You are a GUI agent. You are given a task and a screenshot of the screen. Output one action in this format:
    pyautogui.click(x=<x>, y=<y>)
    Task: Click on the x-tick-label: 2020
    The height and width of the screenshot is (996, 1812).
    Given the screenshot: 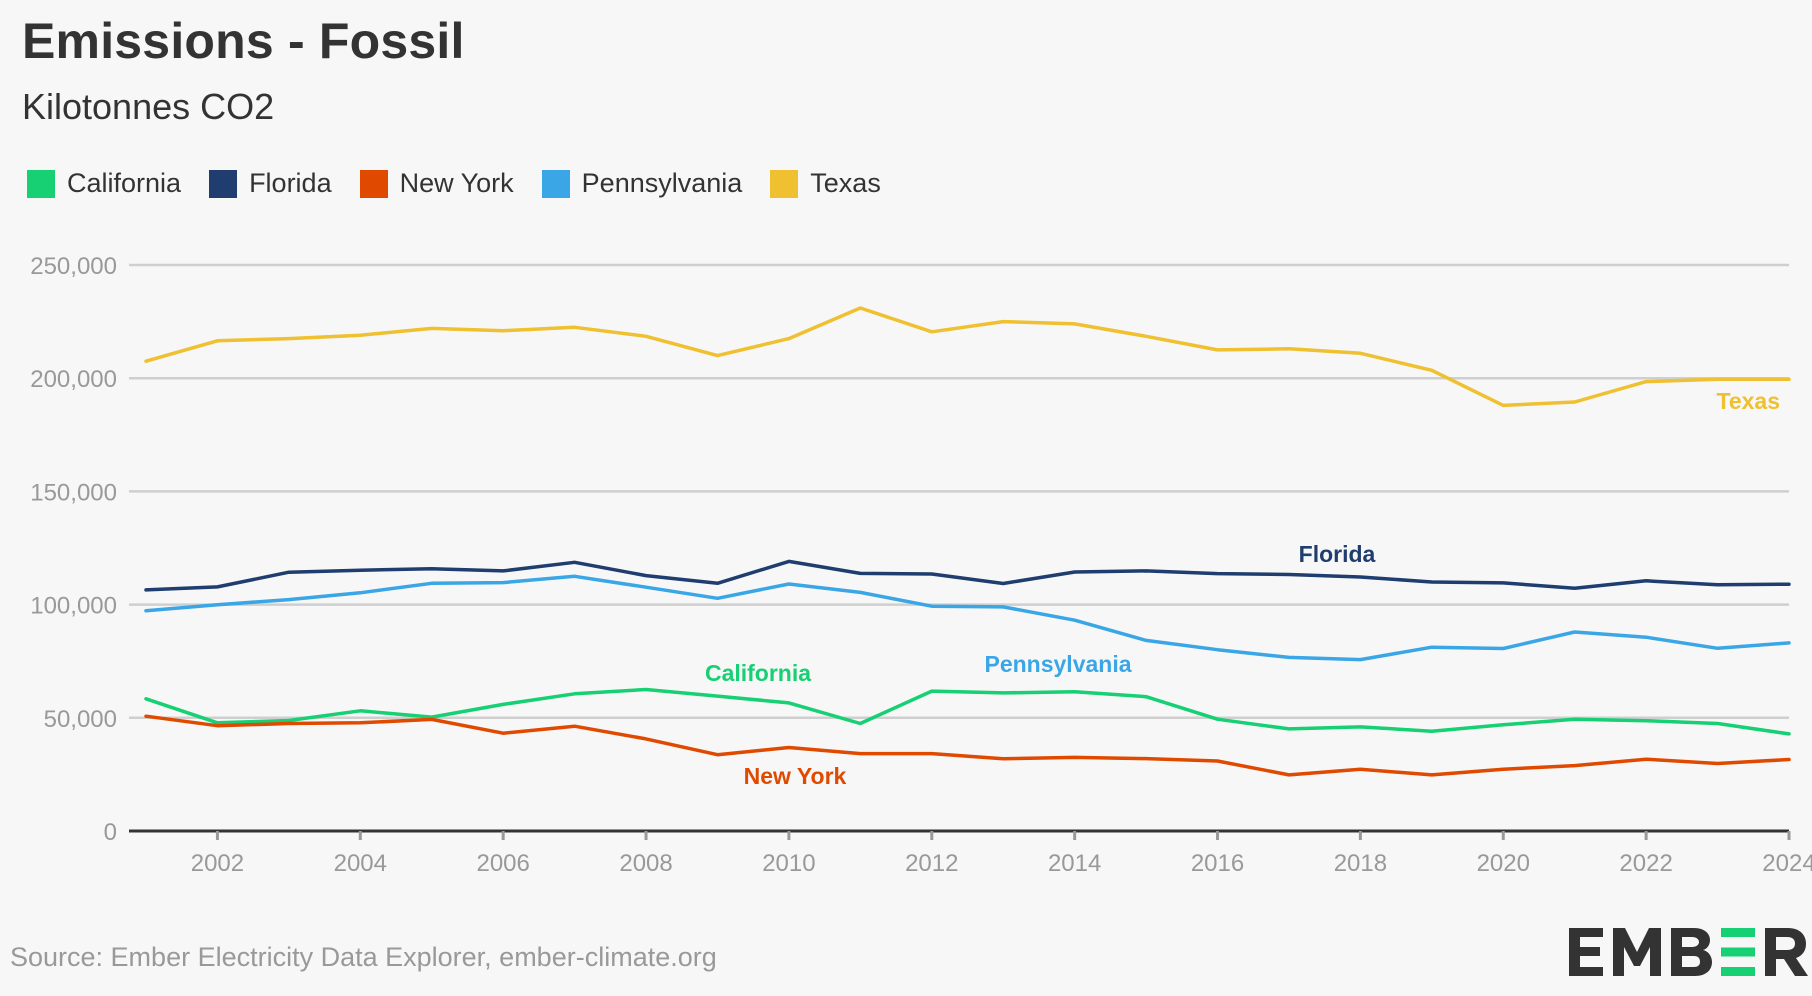 What is the action you would take?
    pyautogui.click(x=1503, y=863)
    